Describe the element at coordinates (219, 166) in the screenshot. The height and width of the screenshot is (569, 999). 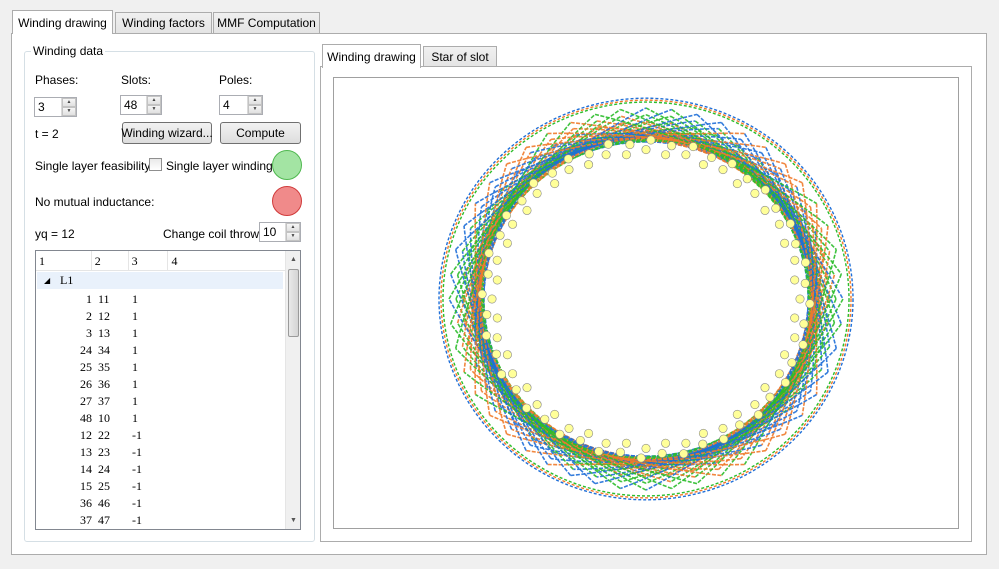
I see `single-layer-checkbox-label: Single layer winding` at that location.